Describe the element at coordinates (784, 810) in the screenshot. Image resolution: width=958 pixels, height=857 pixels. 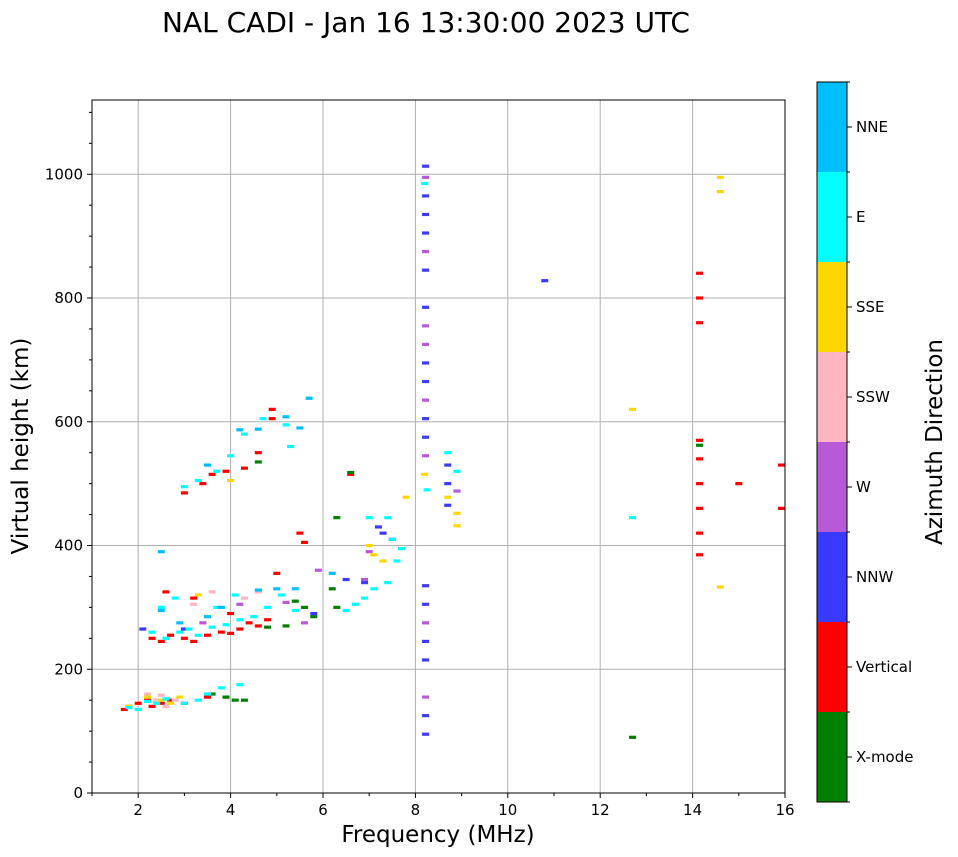
I see `x-tick-label: 16` at that location.